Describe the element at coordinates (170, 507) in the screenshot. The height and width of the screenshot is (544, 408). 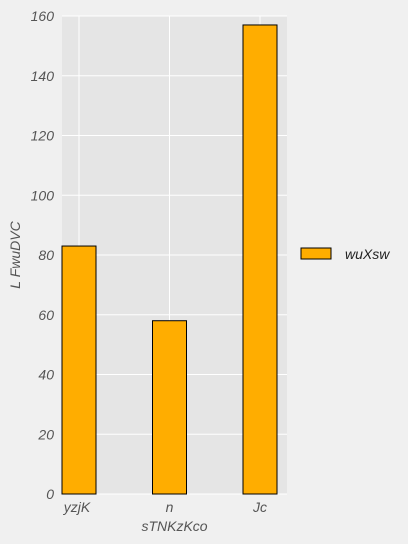
I see `x-tick-label: n` at that location.